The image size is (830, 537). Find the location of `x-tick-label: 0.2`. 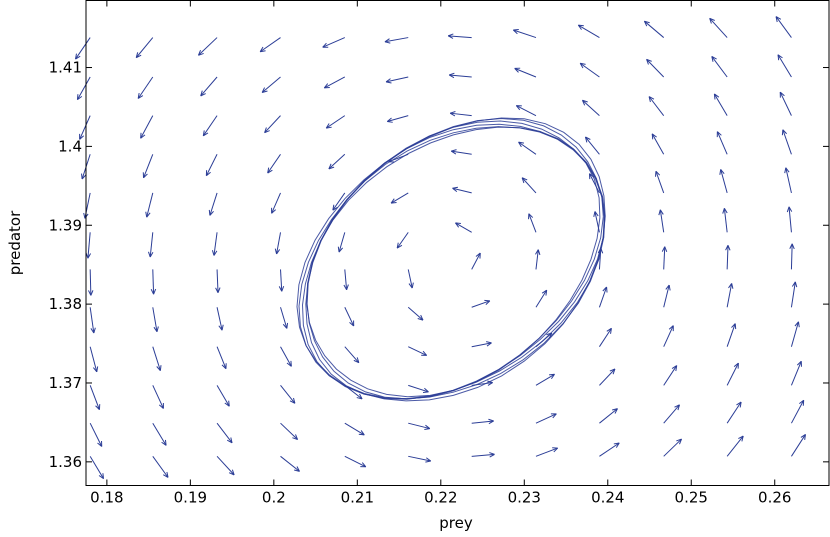

x-tick-label: 0.2 is located at coordinates (274, 498).